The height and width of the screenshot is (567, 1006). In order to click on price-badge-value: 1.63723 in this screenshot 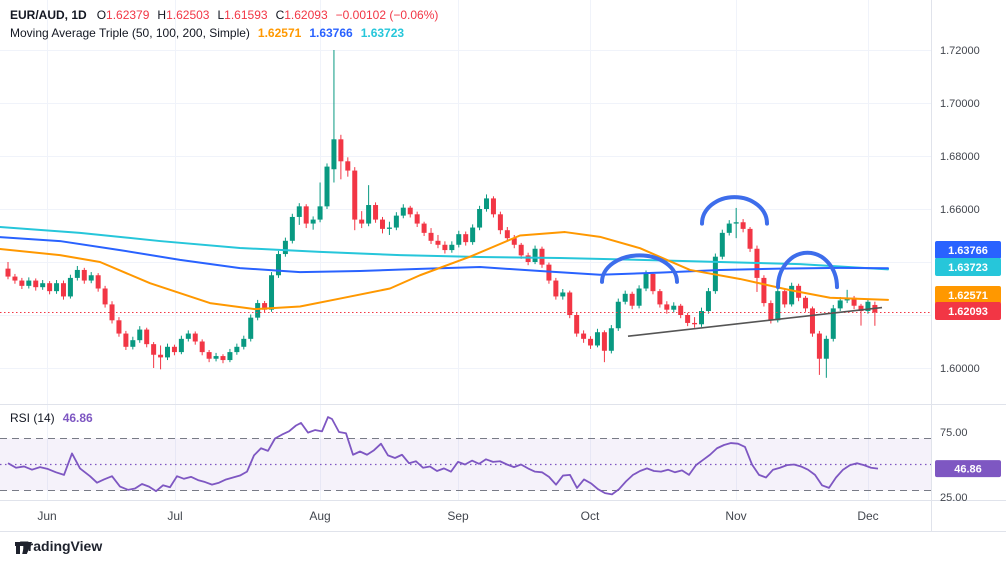, I will do `click(968, 268)`.